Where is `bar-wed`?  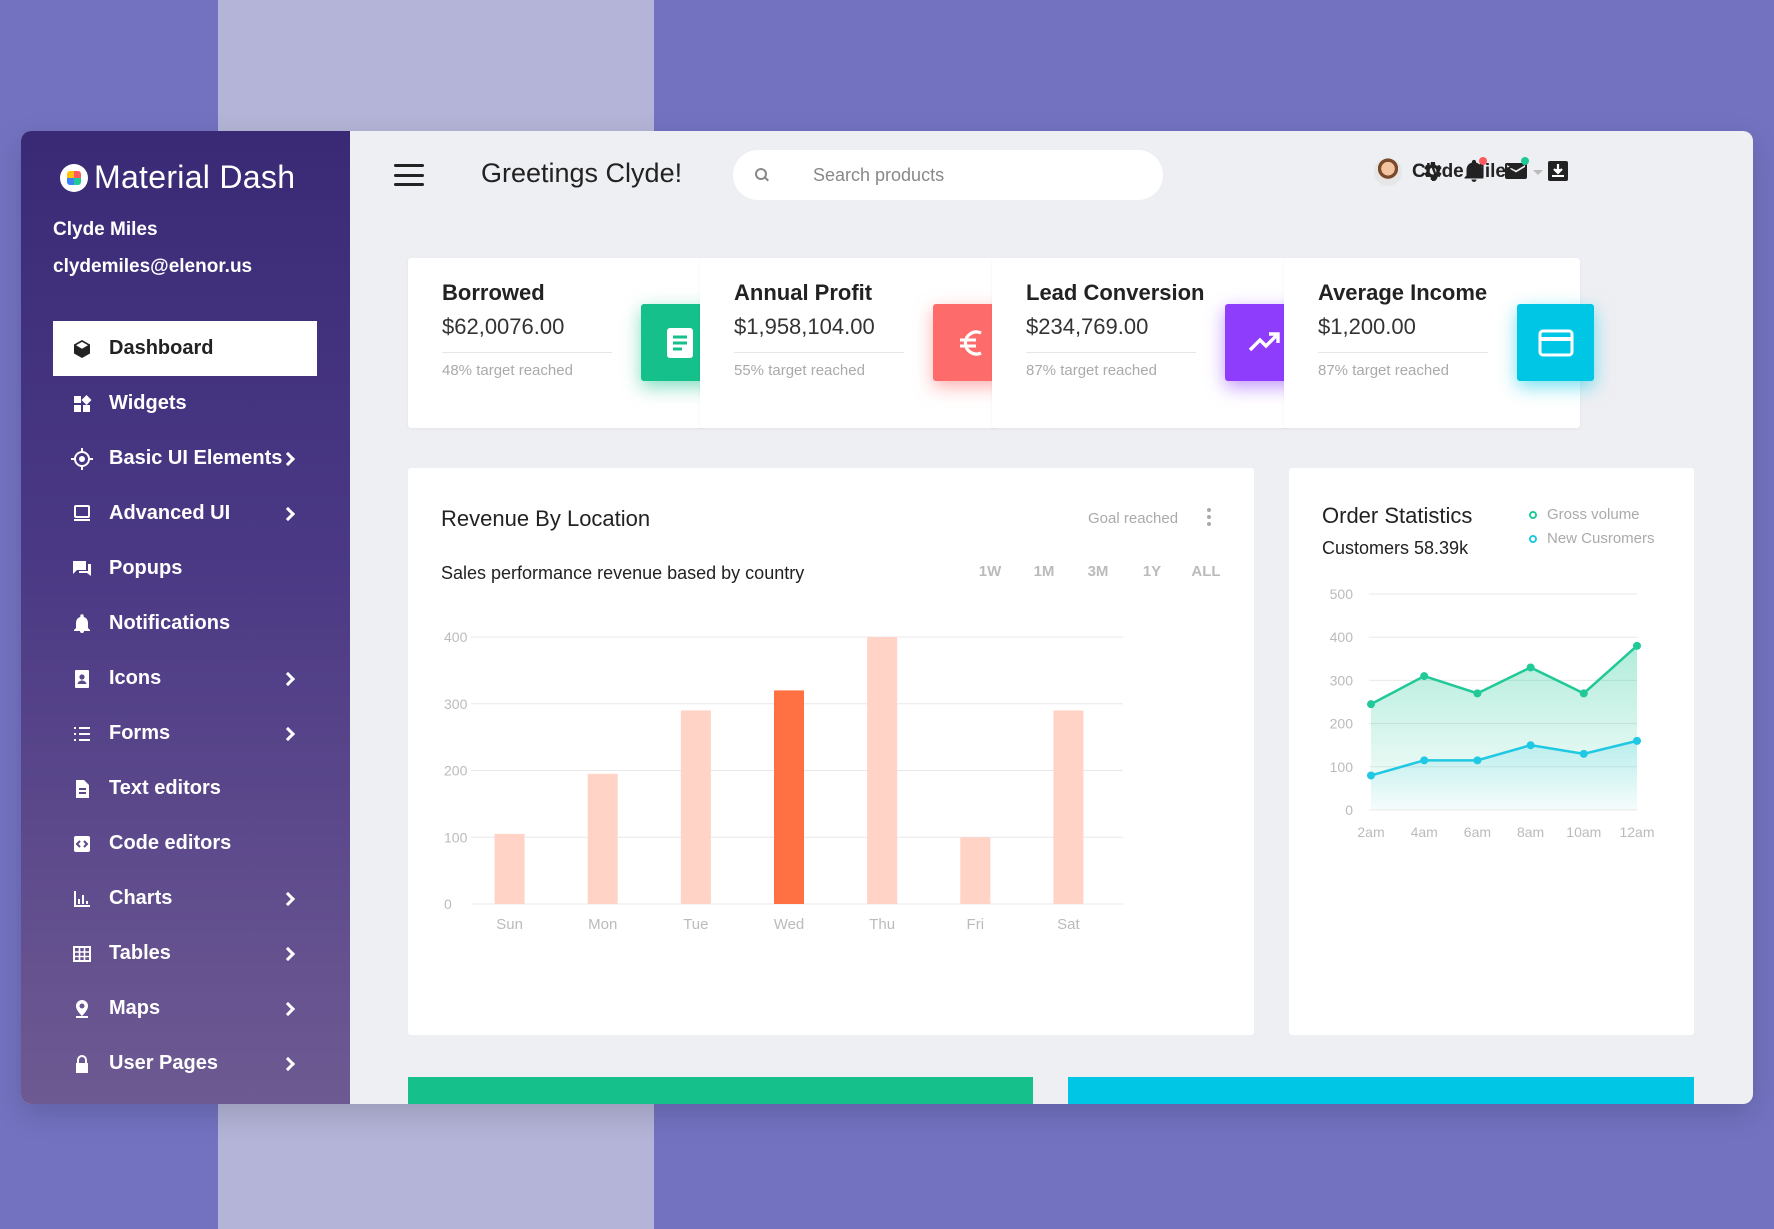
bar-wed is located at coordinates (789, 797).